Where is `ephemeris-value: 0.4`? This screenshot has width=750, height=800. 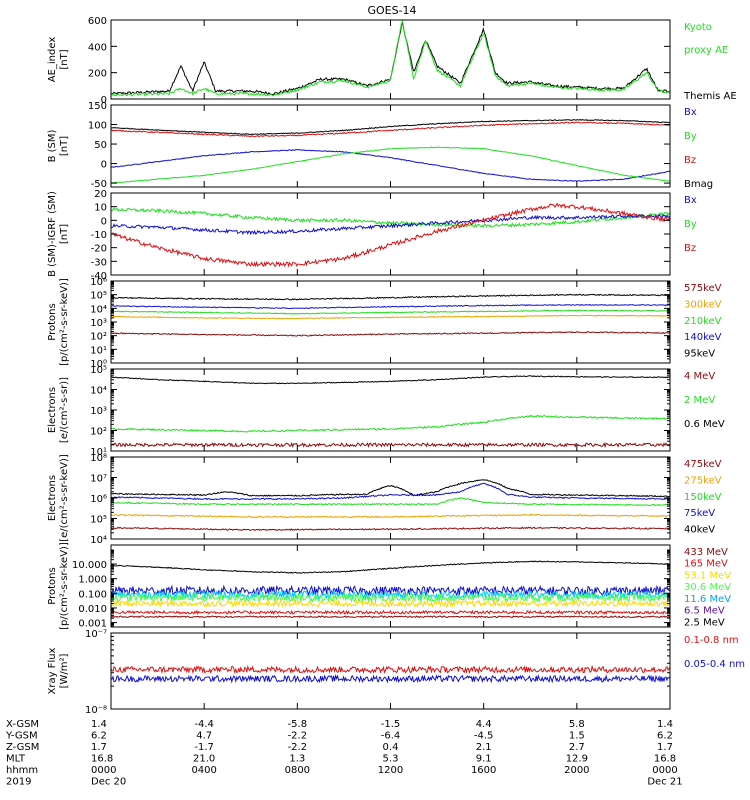
ephemeris-value: 0.4 is located at coordinates (391, 747).